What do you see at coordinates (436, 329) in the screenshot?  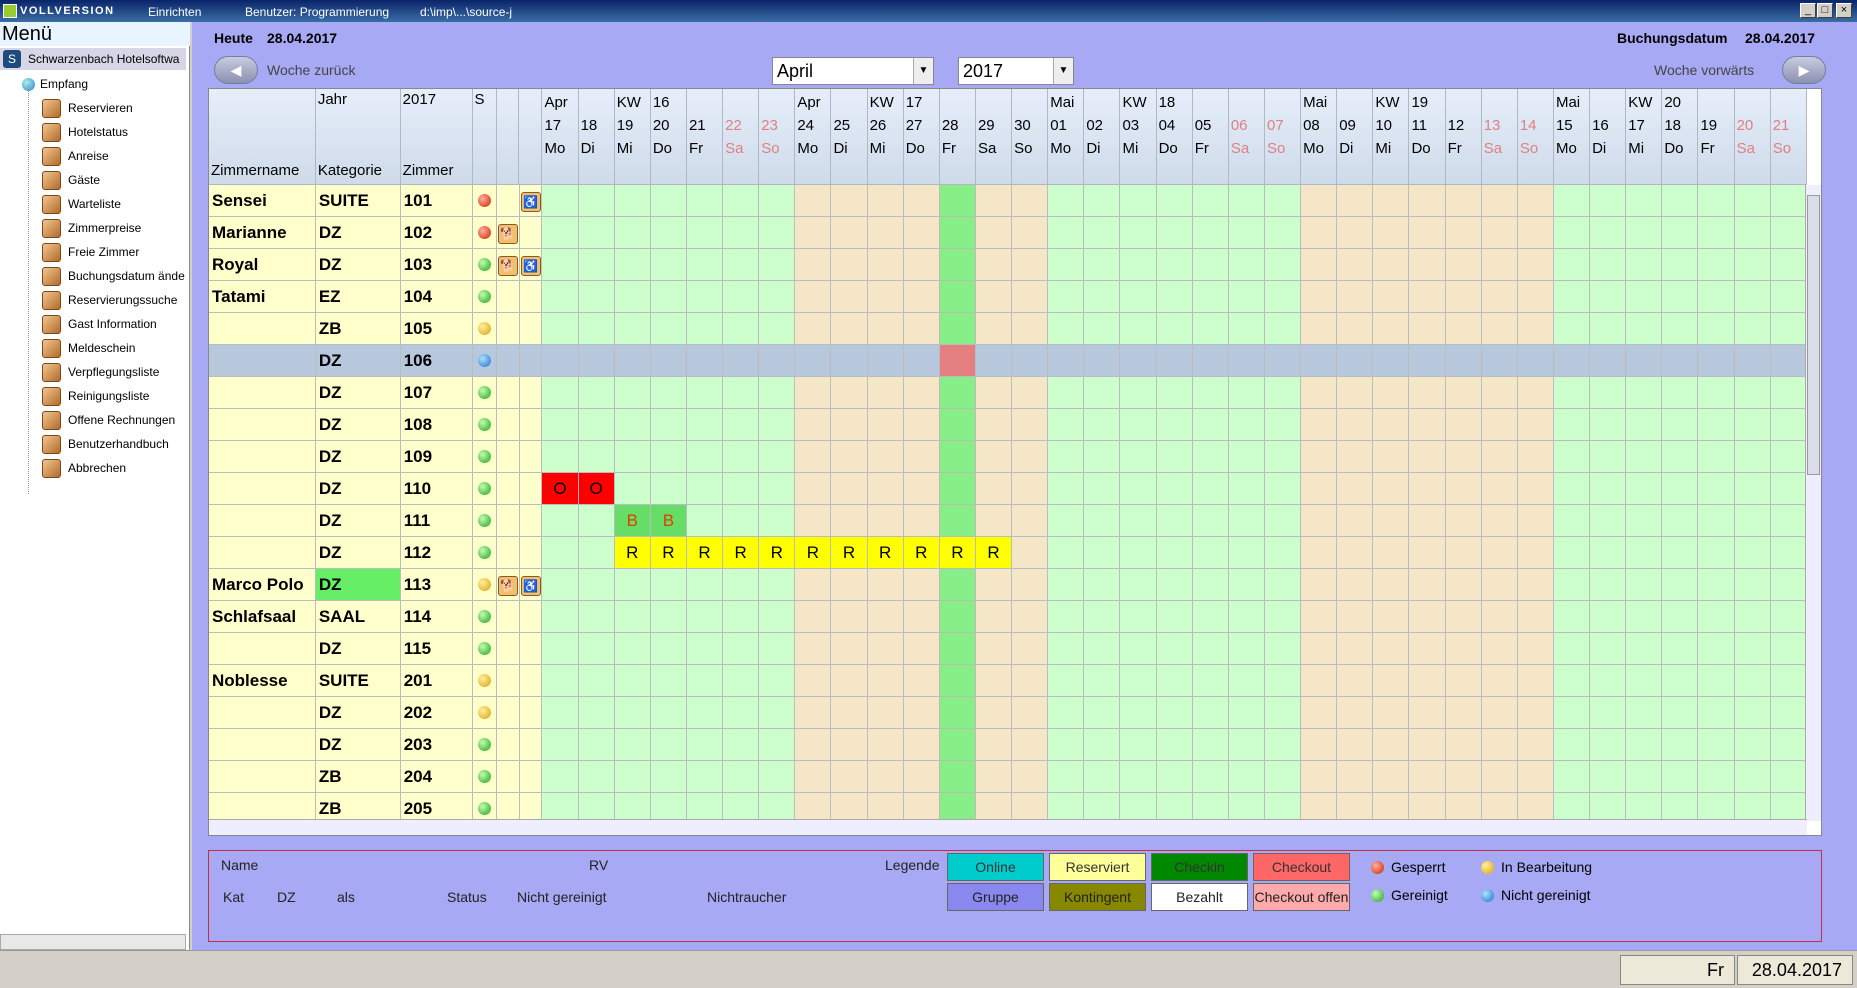 I see `room-number-cell: 105` at bounding box center [436, 329].